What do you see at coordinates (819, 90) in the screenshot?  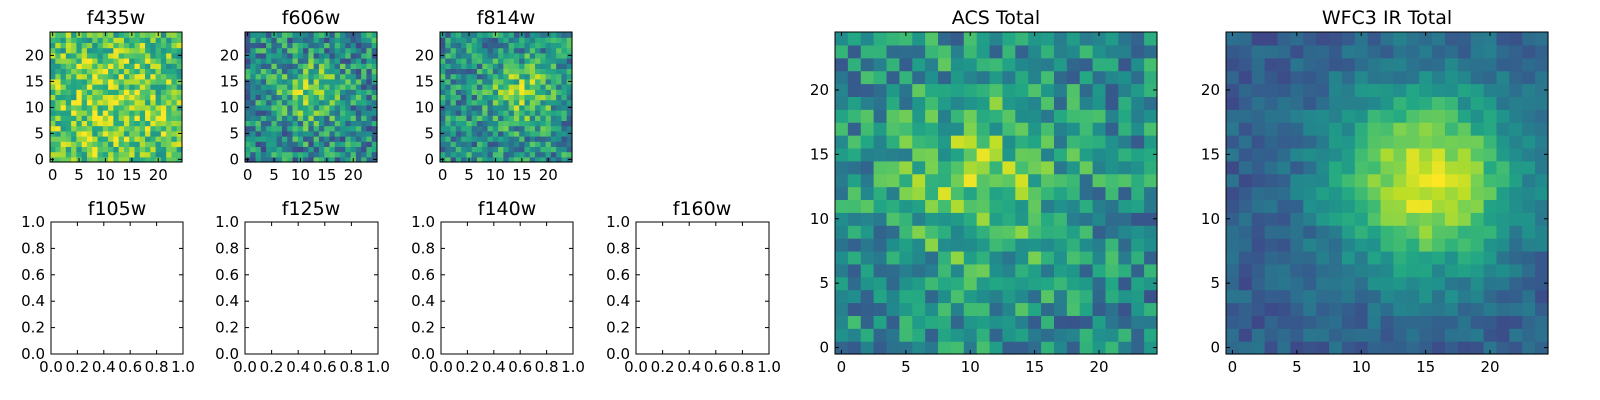 I see `y-tick-label: 20` at bounding box center [819, 90].